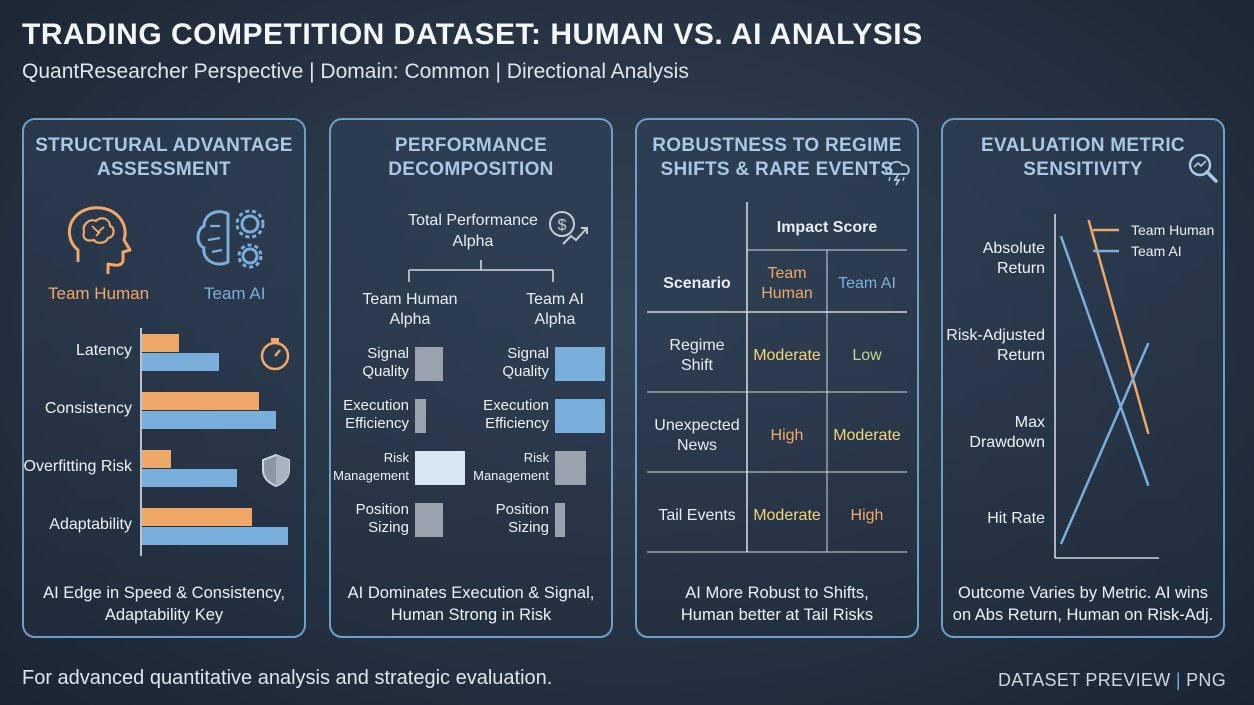  I want to click on metric-tick-label: Max Drawdown, so click(1007, 432).